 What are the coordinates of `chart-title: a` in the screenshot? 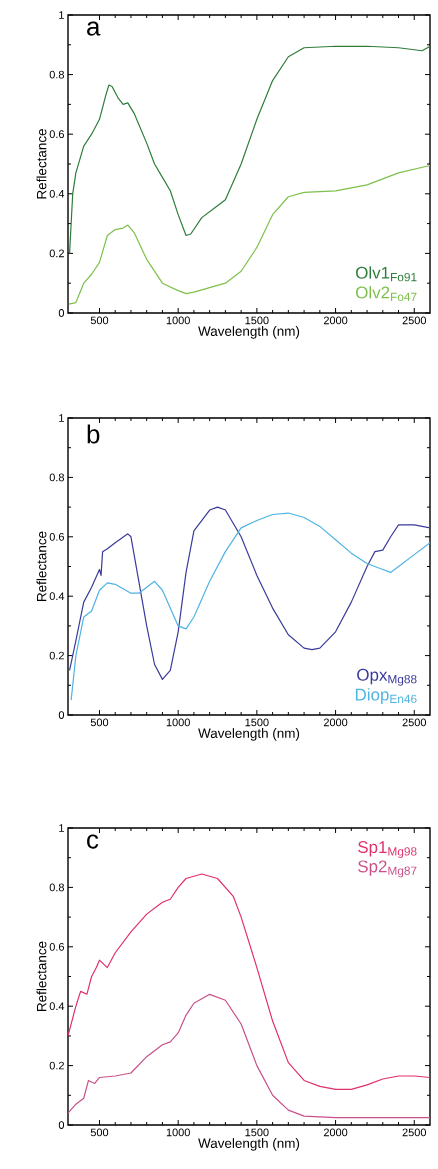 It's located at (94, 28).